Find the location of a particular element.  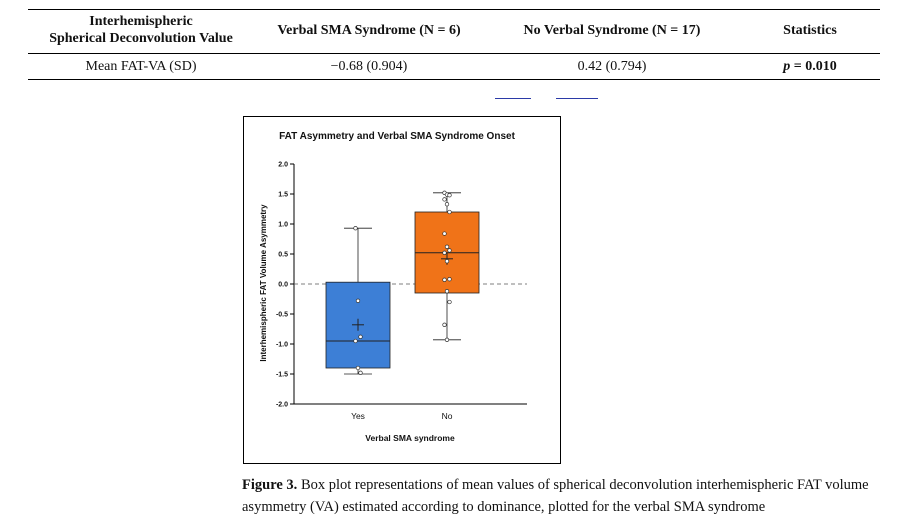

y-tick-label: -0.5 is located at coordinates (282, 315).